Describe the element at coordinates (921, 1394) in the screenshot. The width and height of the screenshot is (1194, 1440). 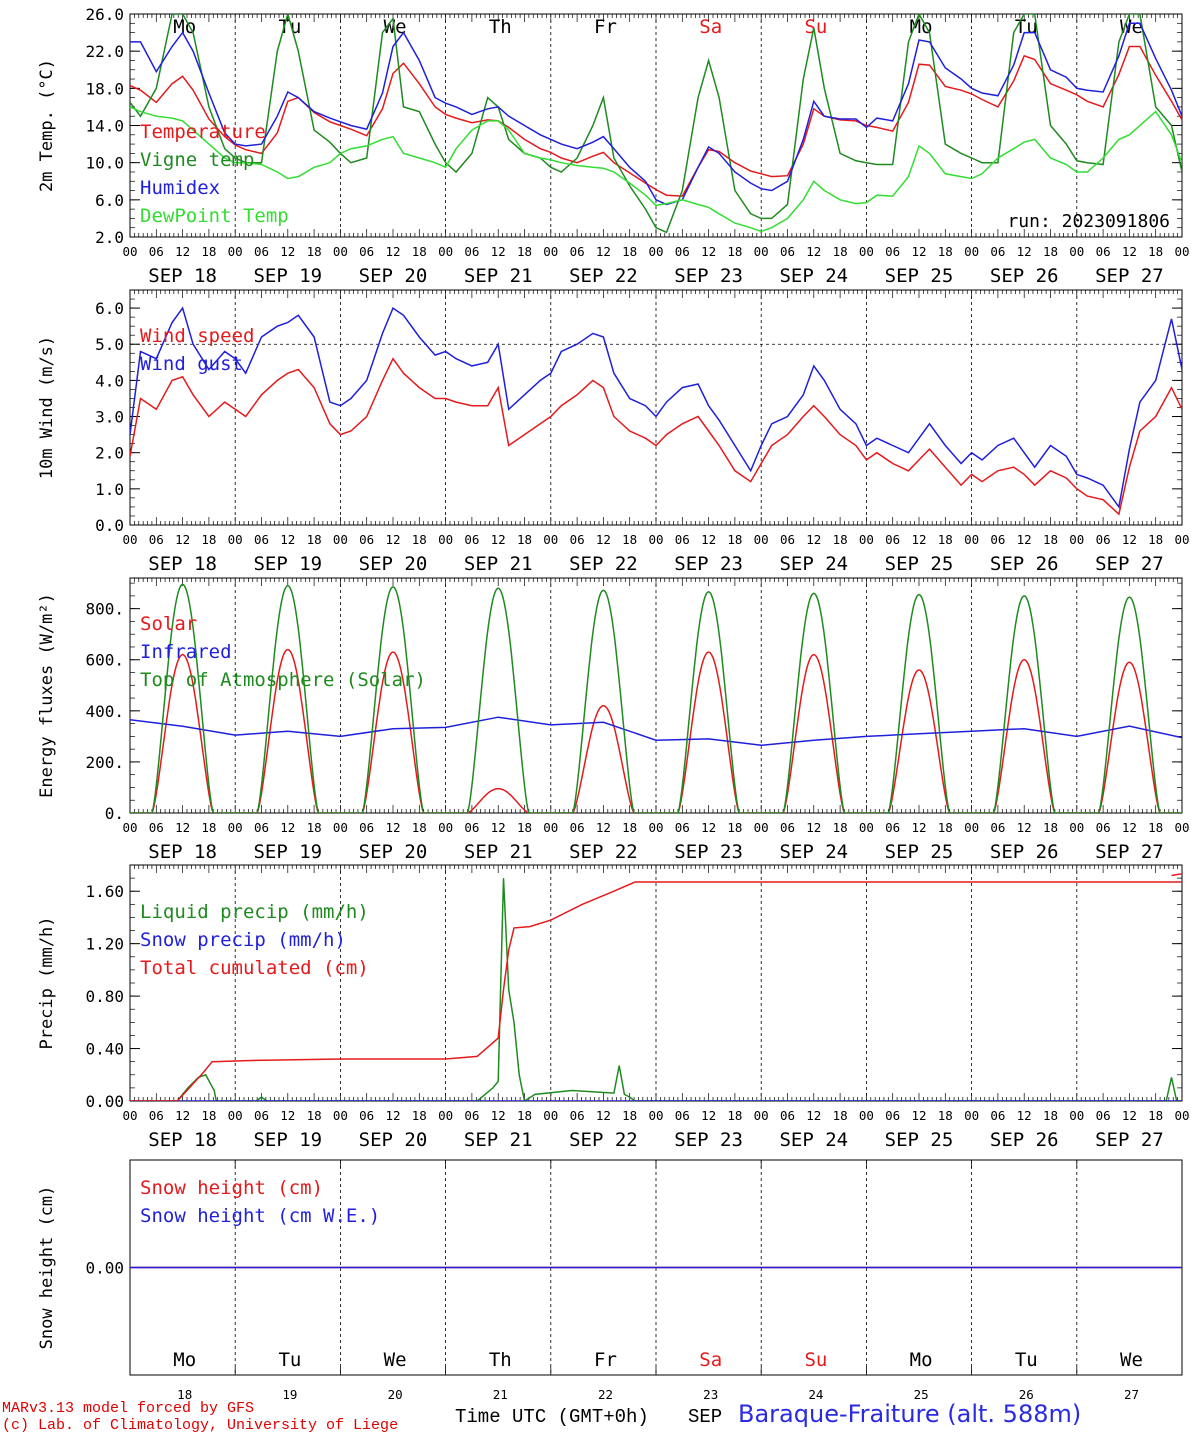
I see `day-number-label: 25` at that location.